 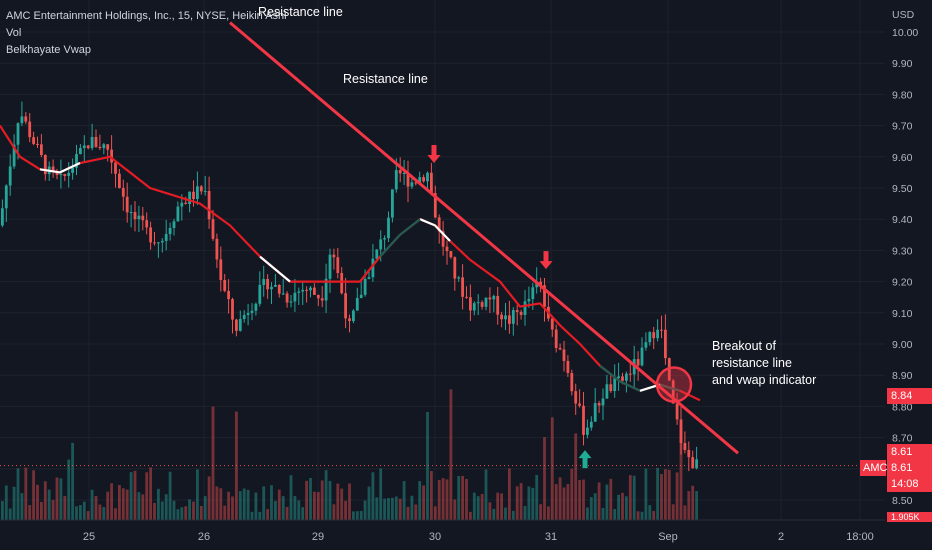 What do you see at coordinates (48, 50) in the screenshot?
I see `vwap-indicator-label: Belkhayate Vwap` at bounding box center [48, 50].